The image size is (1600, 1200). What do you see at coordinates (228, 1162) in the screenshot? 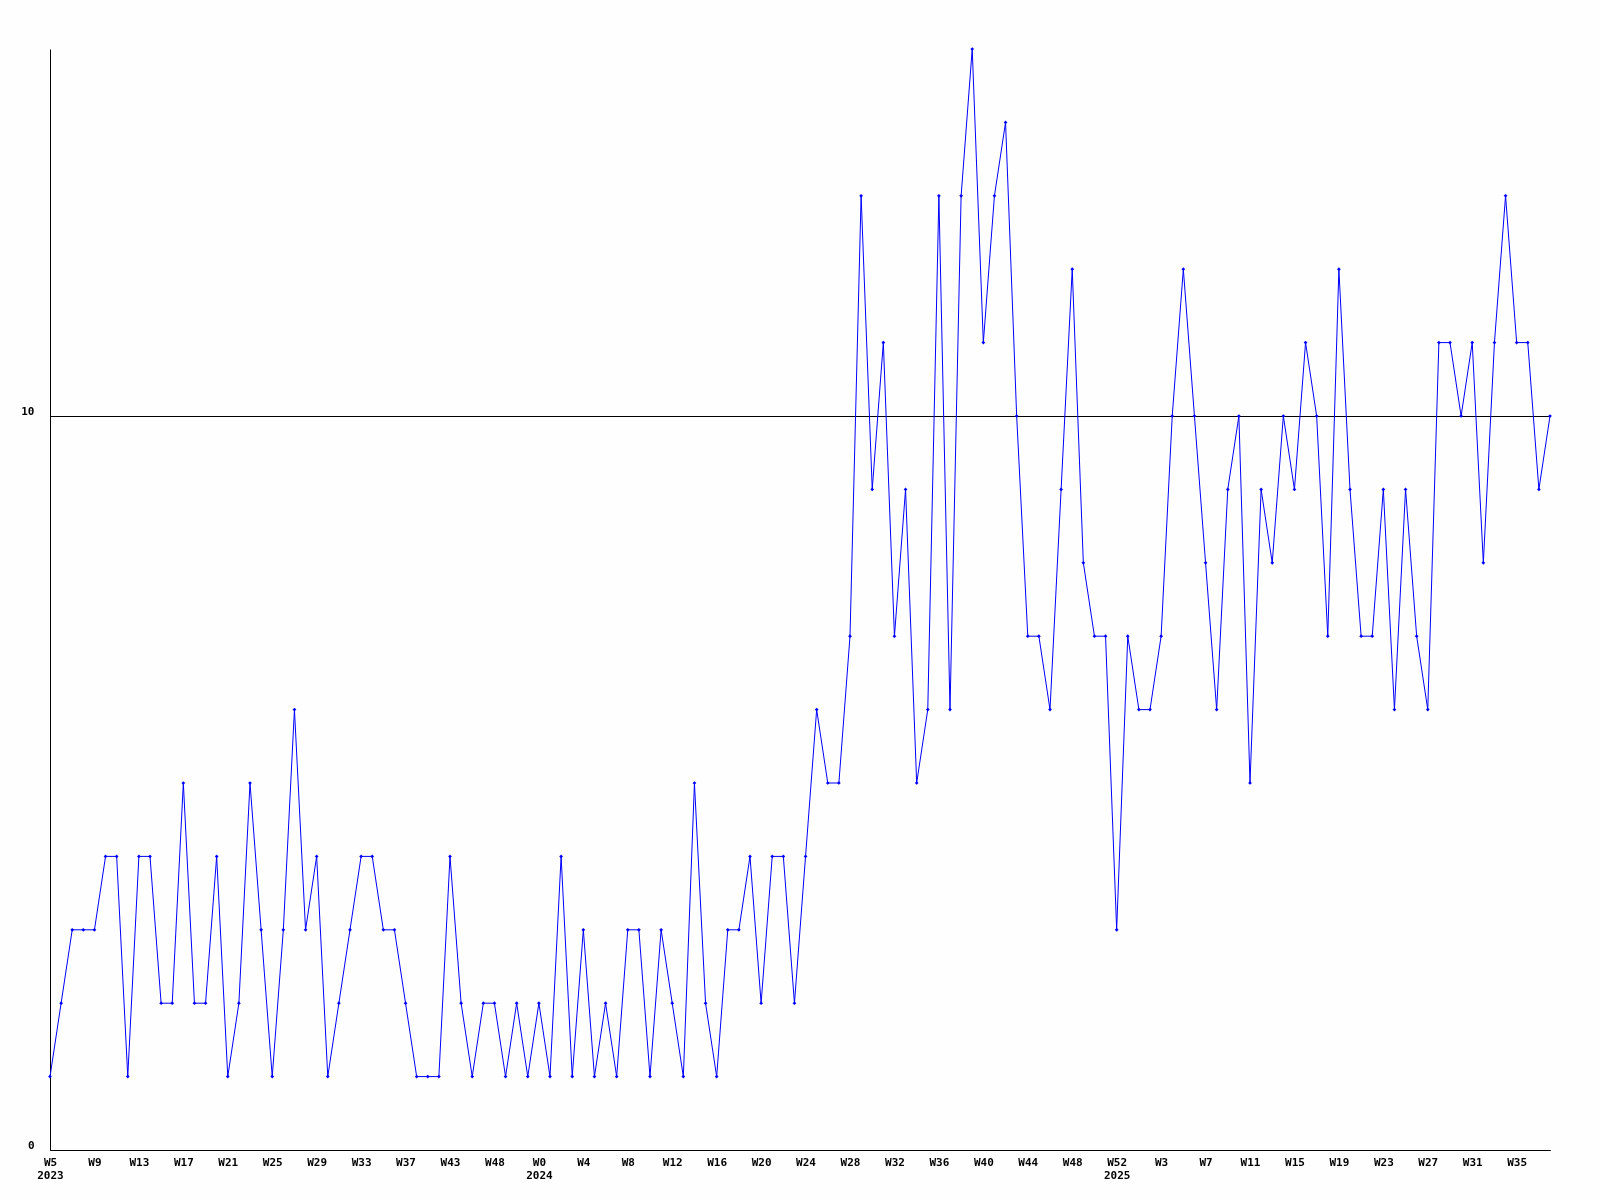
I see `x-tick-label: W21` at bounding box center [228, 1162].